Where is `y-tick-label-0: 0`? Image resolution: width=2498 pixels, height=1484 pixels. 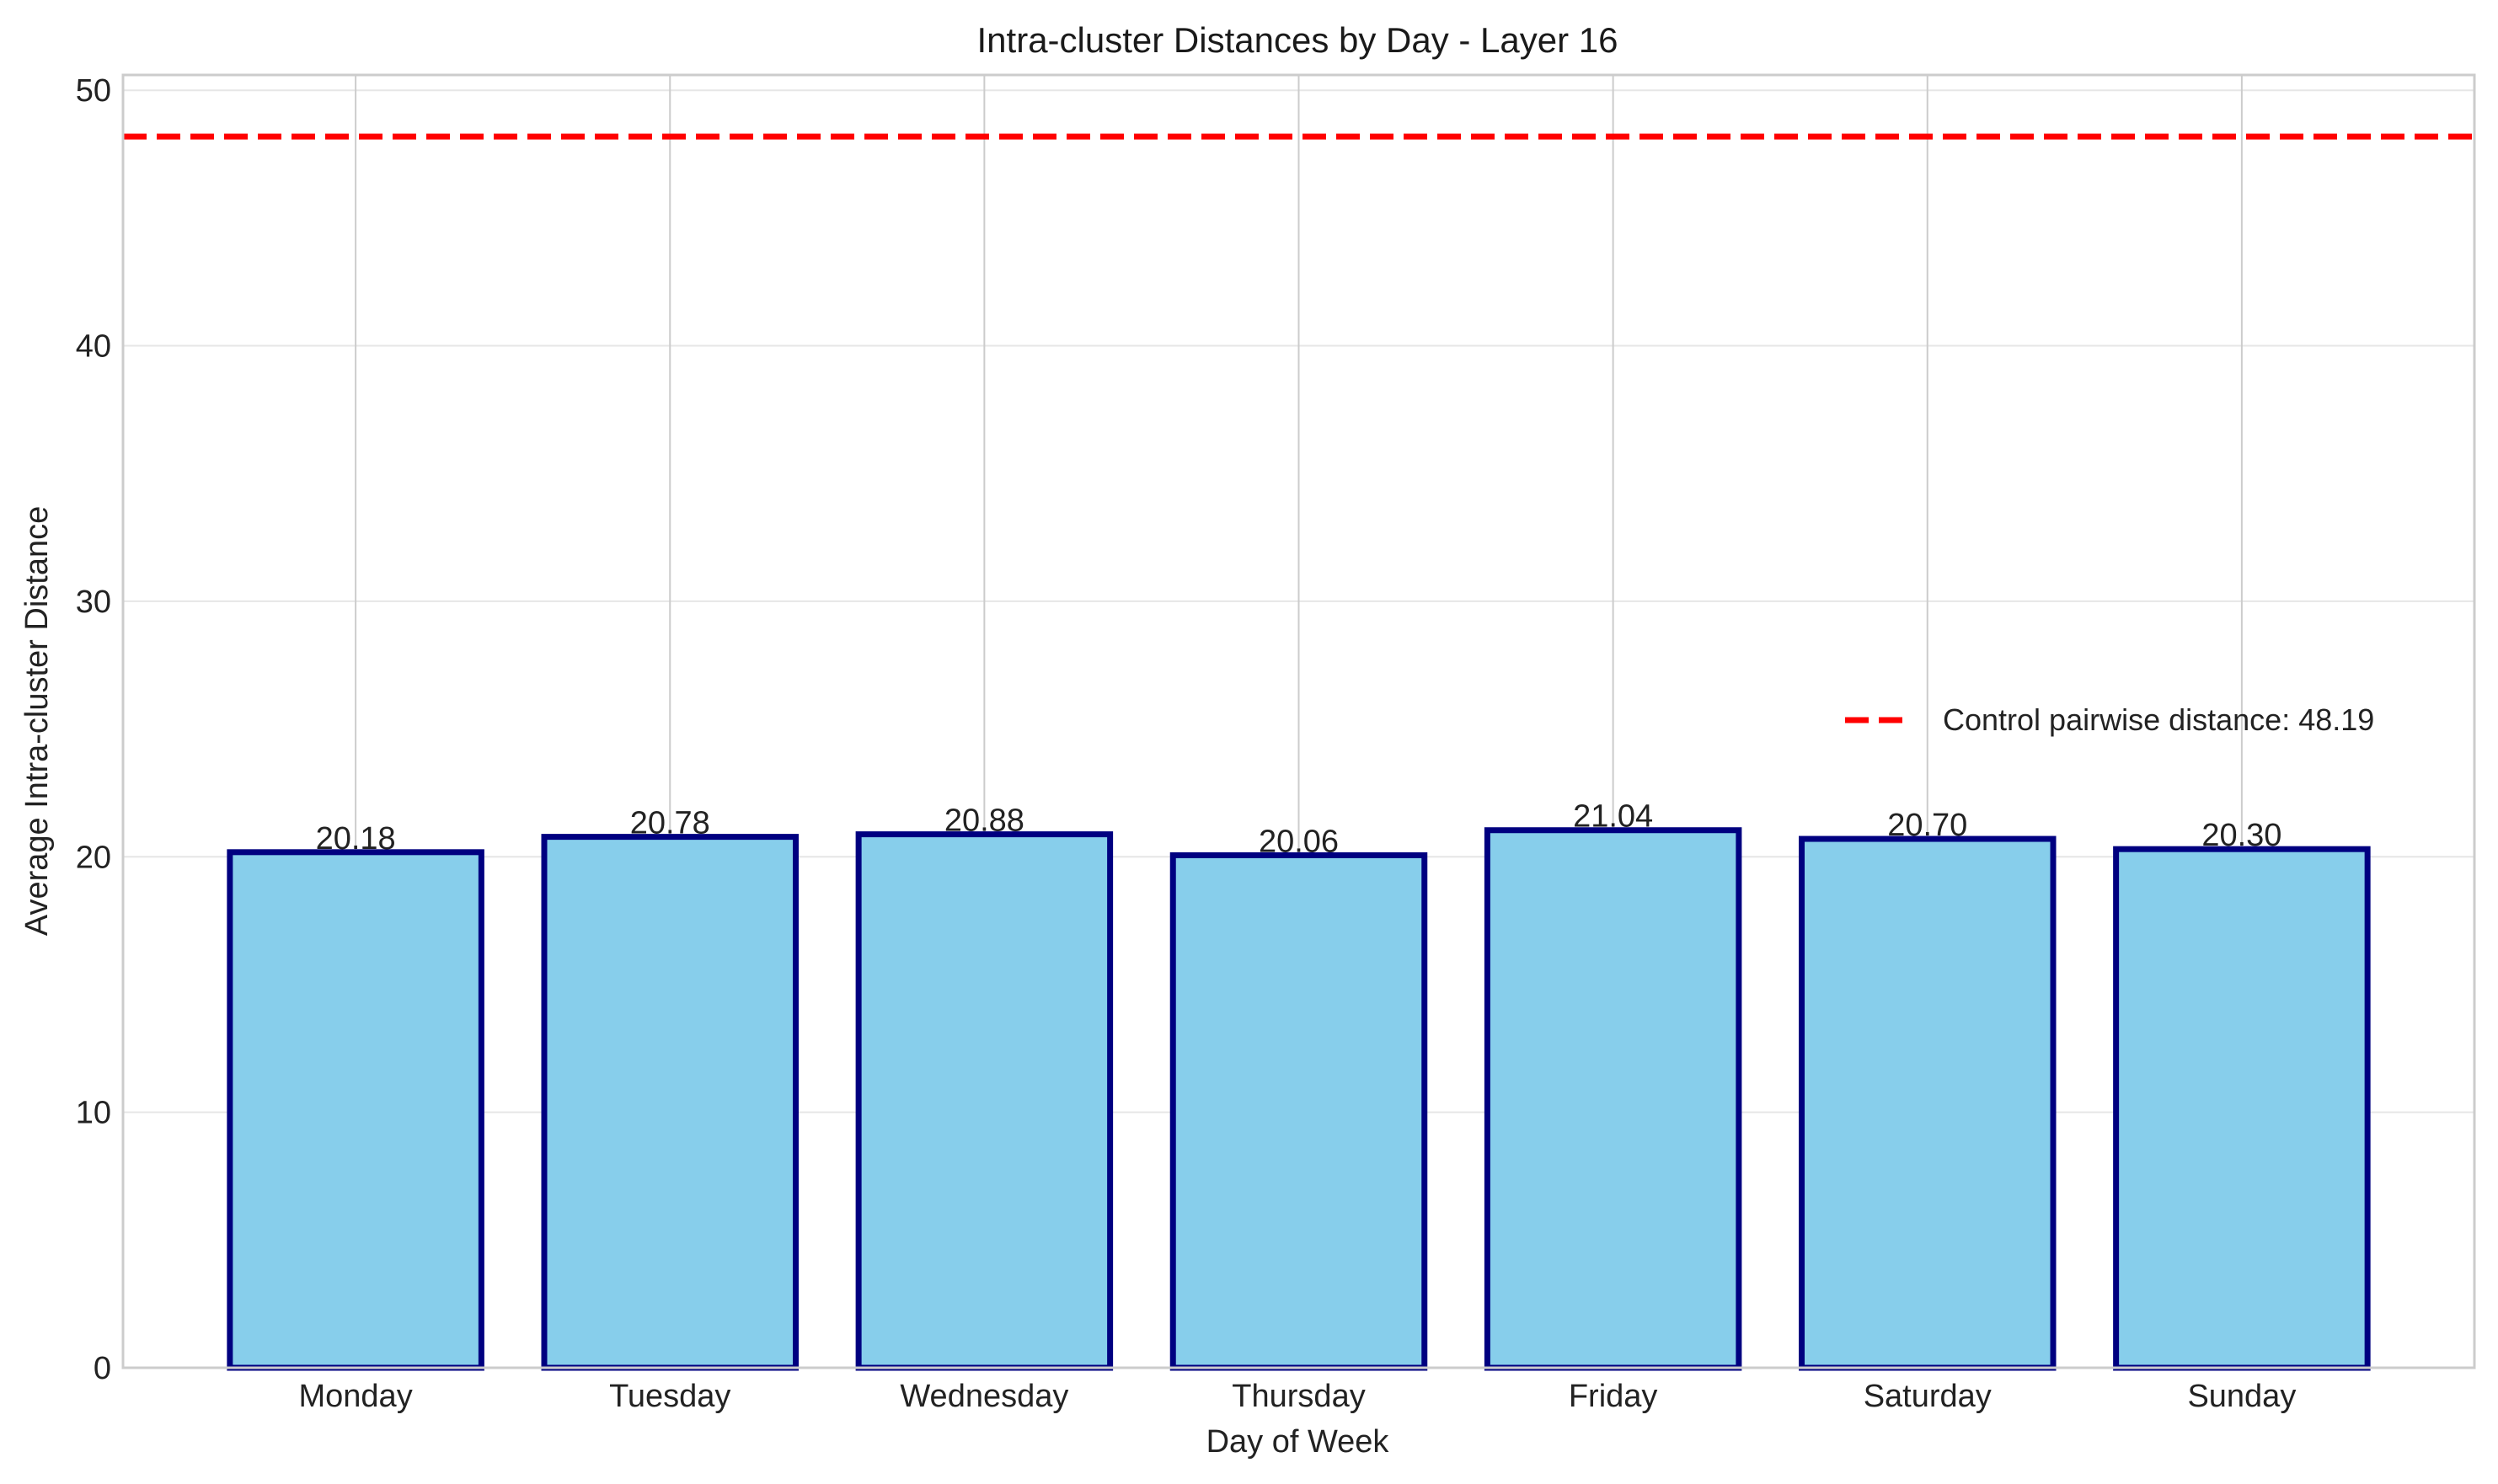 y-tick-label-0: 0 is located at coordinates (102, 1368).